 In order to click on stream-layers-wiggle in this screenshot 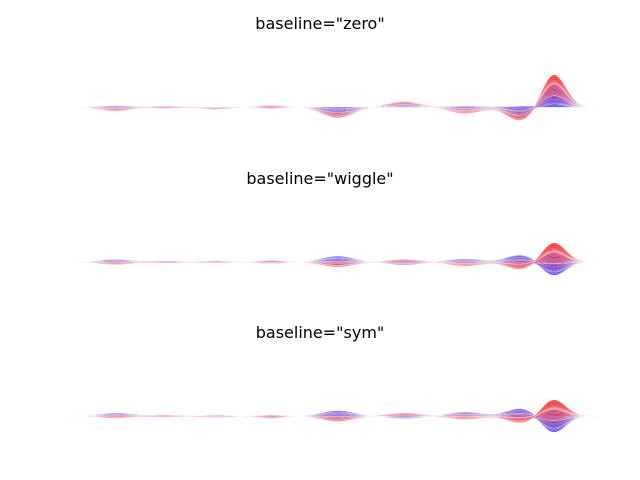, I will do `click(321, 259)`.